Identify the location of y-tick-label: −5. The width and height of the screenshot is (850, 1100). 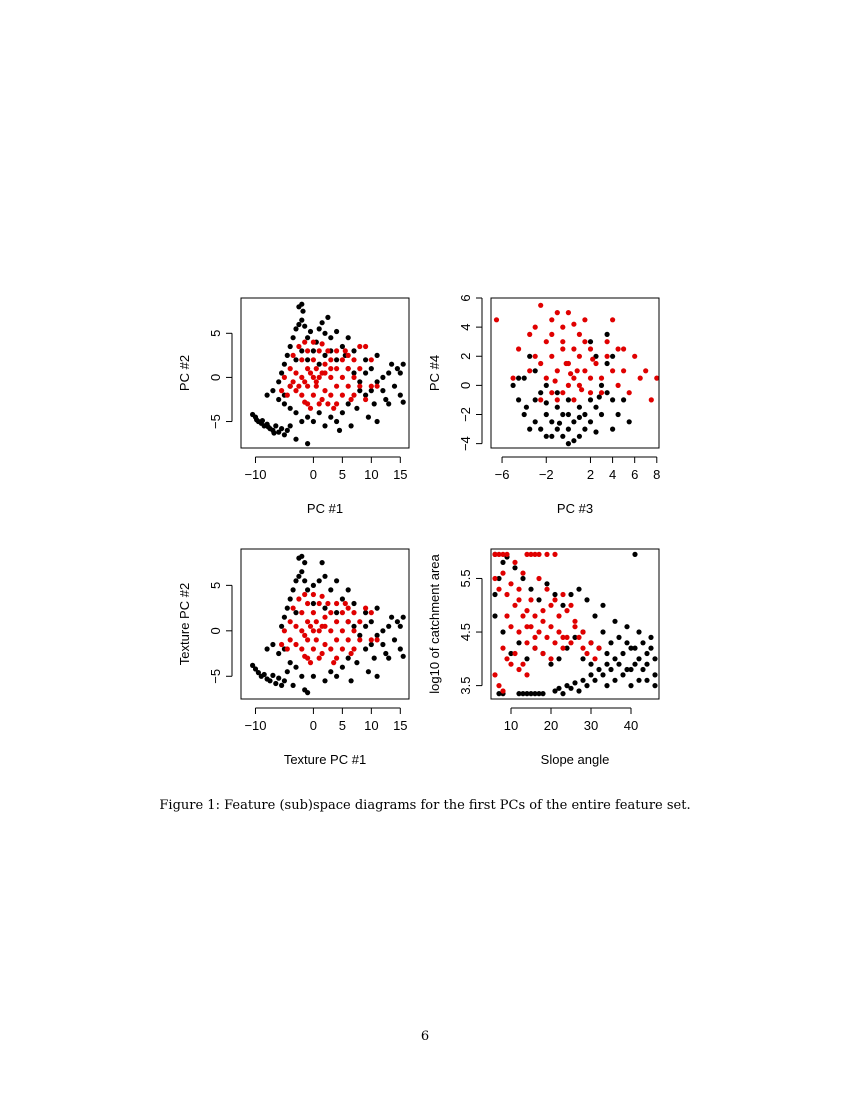
(215, 421).